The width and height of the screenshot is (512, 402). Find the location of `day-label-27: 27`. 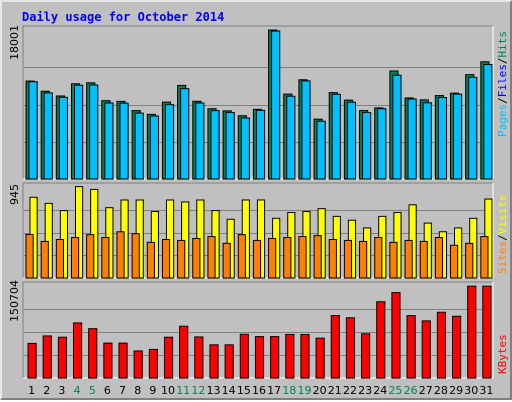

day-label-27: 27 is located at coordinates (426, 390).